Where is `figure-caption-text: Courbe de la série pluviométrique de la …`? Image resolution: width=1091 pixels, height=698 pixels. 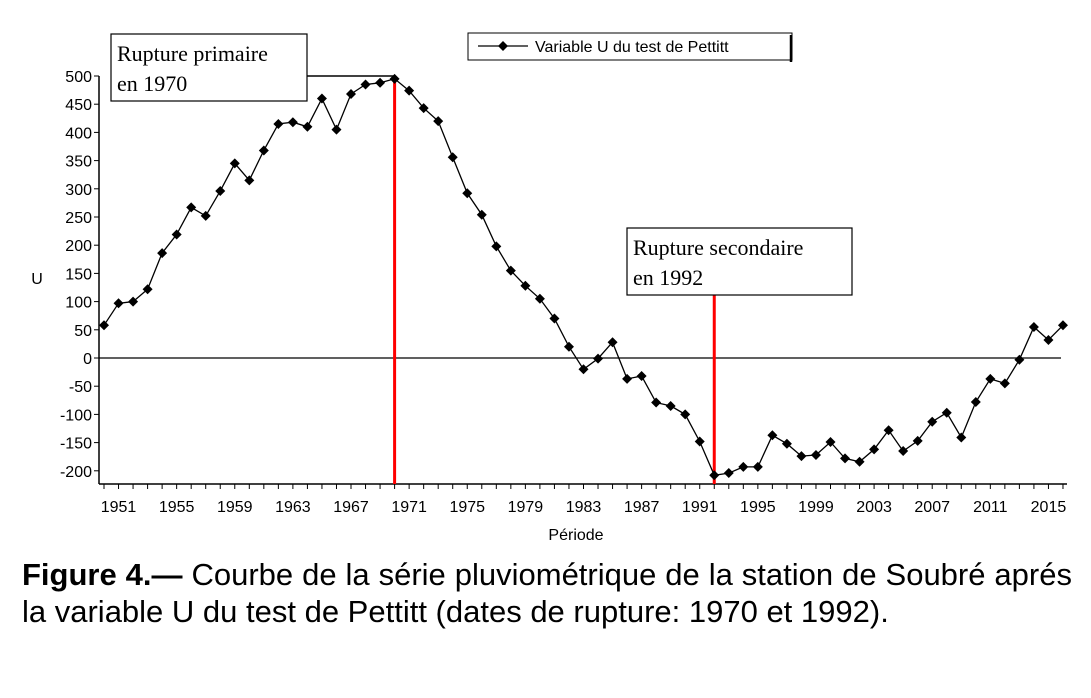
figure-caption-text: Courbe de la série pluviométrique de la … is located at coordinates (547, 593).